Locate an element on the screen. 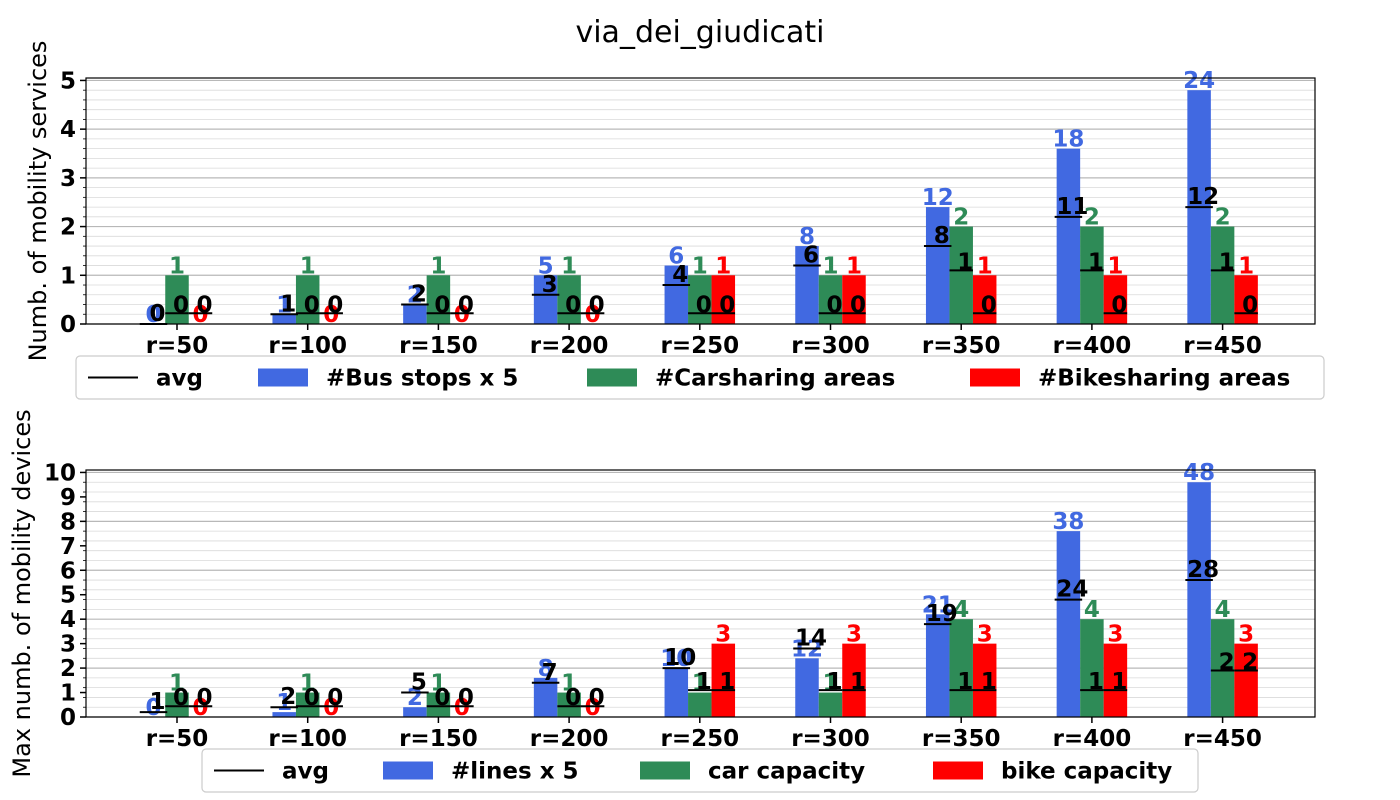 The height and width of the screenshot is (800, 1400). x-tick-label: r=350 is located at coordinates (961, 739).